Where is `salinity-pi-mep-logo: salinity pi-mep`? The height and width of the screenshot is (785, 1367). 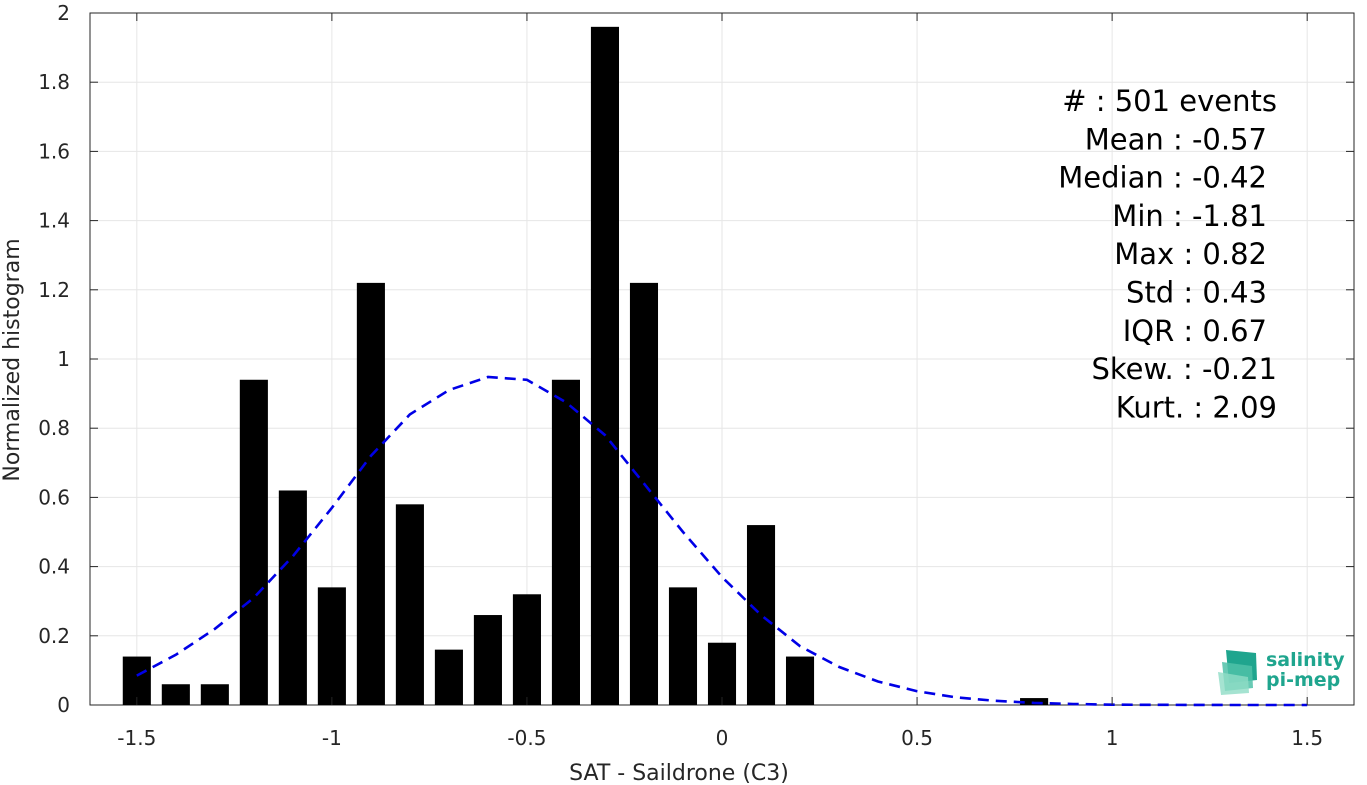 salinity-pi-mep-logo: salinity pi-mep is located at coordinates (1281, 672).